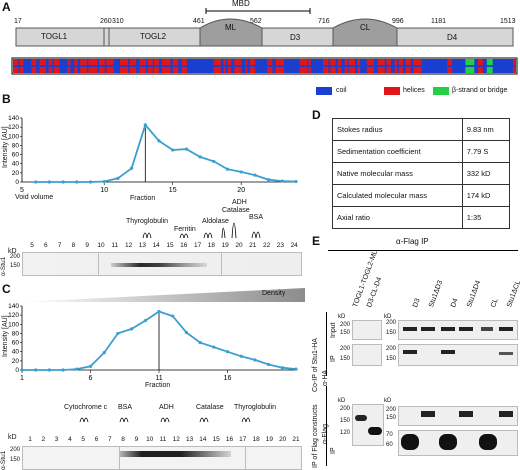  What do you see at coordinates (458, 443) in the screenshot?
I see `e-flag-blot-right-bottom` at bounding box center [458, 443].